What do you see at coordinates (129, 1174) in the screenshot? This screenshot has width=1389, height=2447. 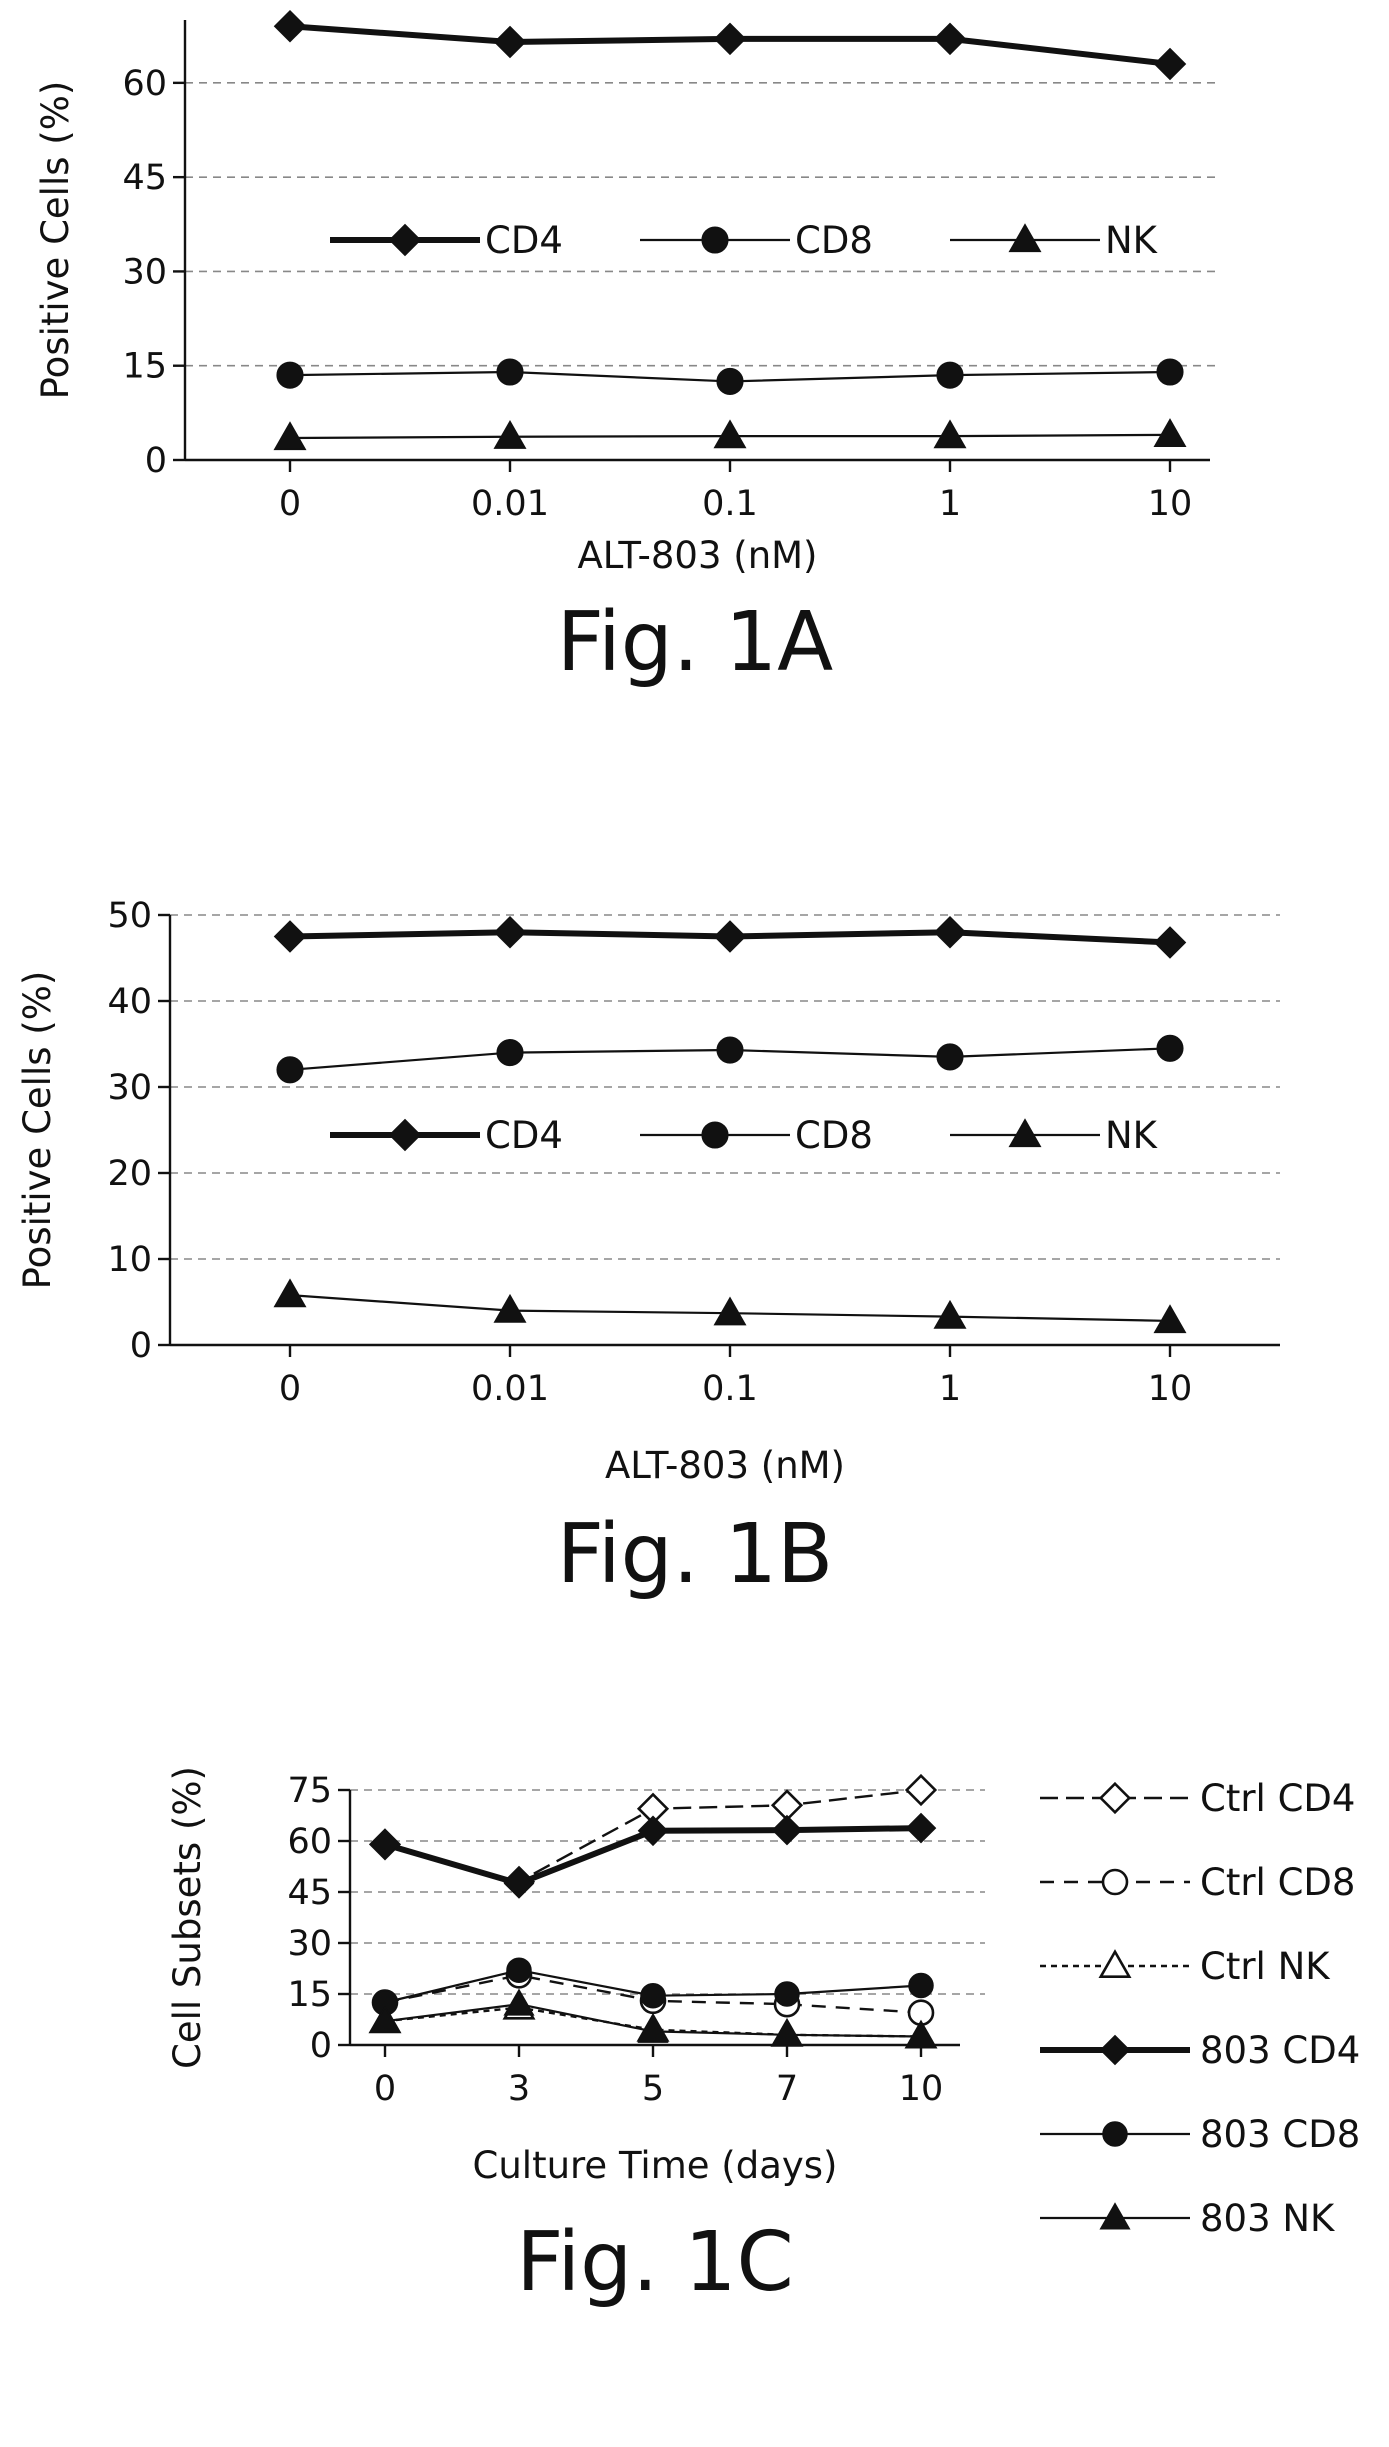 I see `y-tick-label: 20` at bounding box center [129, 1174].